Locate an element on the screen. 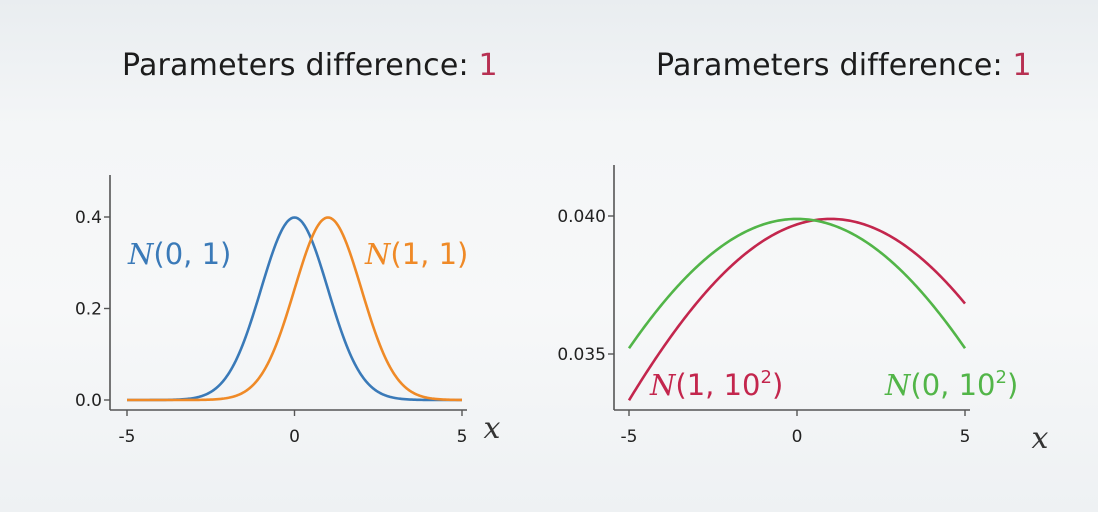 The height and width of the screenshot is (512, 1098). right-title-value: 1 is located at coordinates (1022, 65).